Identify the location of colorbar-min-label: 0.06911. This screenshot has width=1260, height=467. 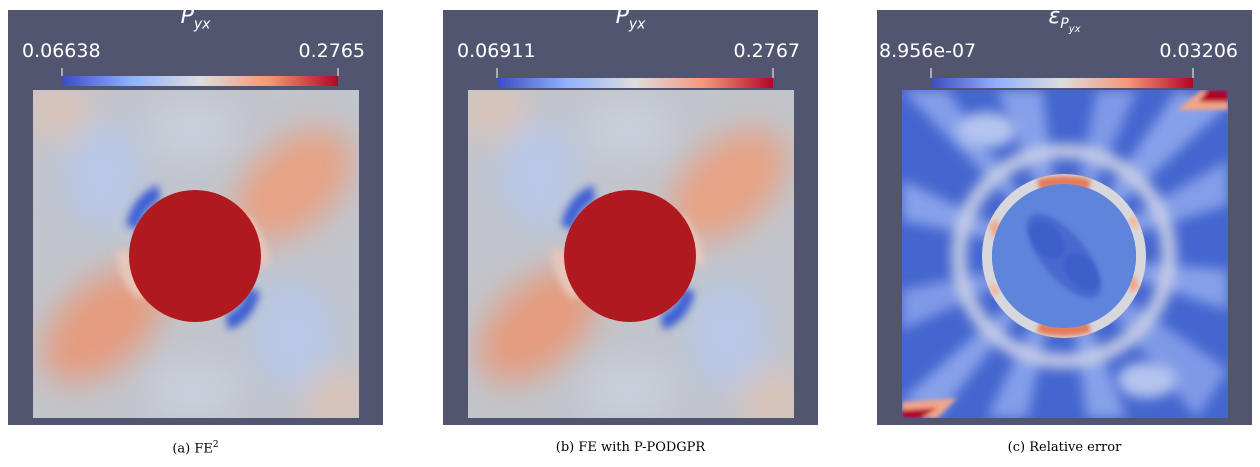
(496, 51).